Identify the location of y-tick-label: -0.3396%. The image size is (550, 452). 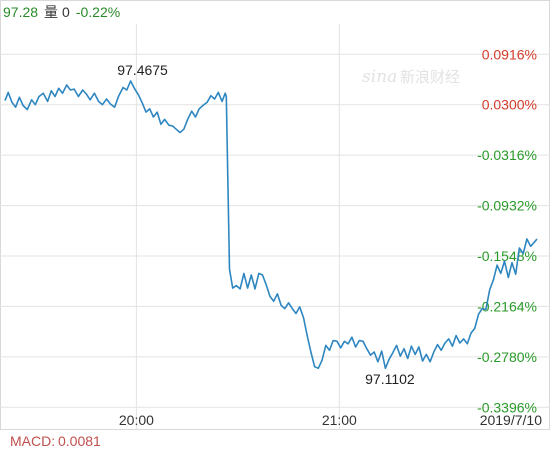
(507, 407).